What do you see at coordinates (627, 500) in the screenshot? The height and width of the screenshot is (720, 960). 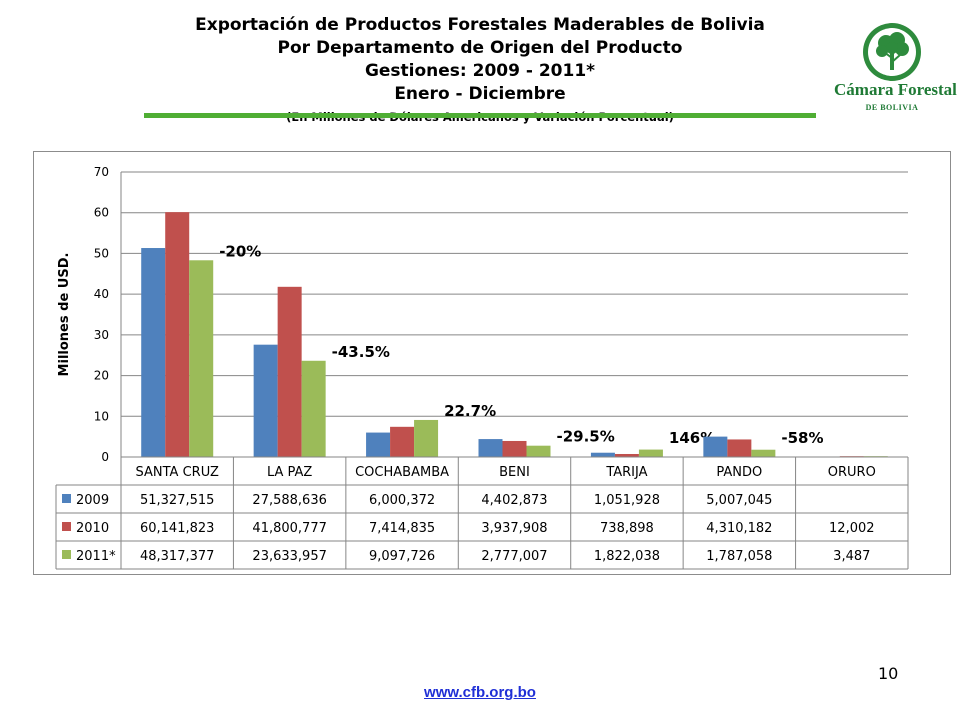 I see `data-label-tarija-2009: 1,051,928` at bounding box center [627, 500].